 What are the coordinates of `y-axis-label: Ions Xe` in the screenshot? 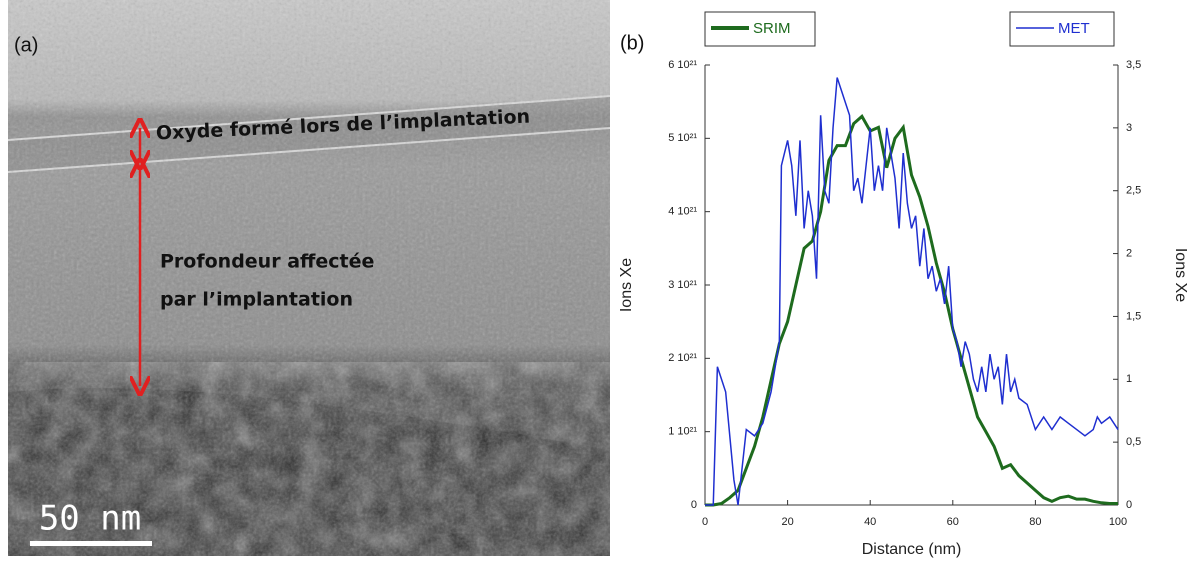 It's located at (626, 285).